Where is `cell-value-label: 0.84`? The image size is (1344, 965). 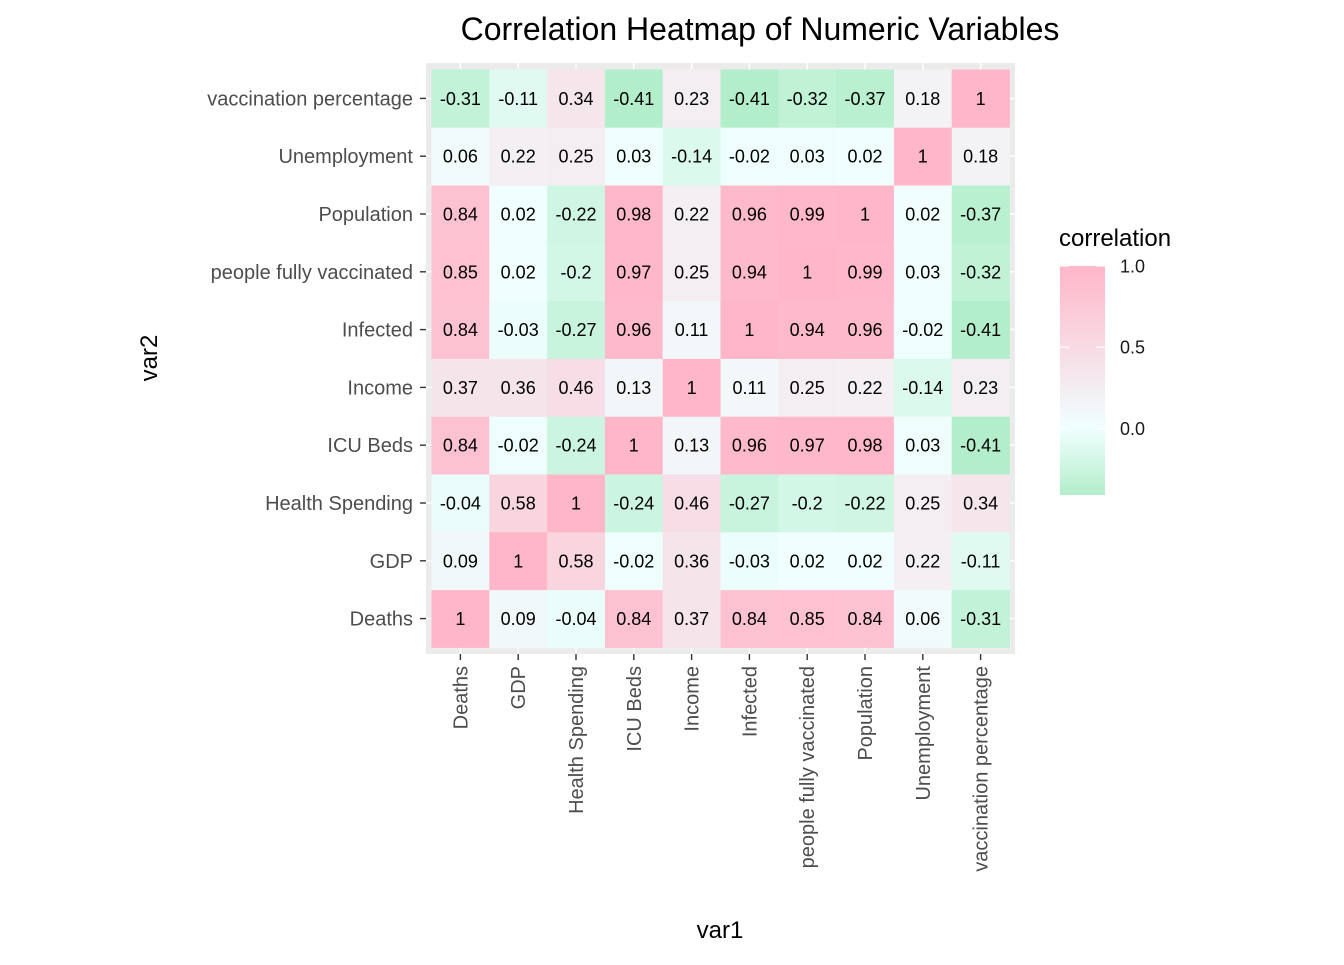 cell-value-label: 0.84 is located at coordinates (864, 619).